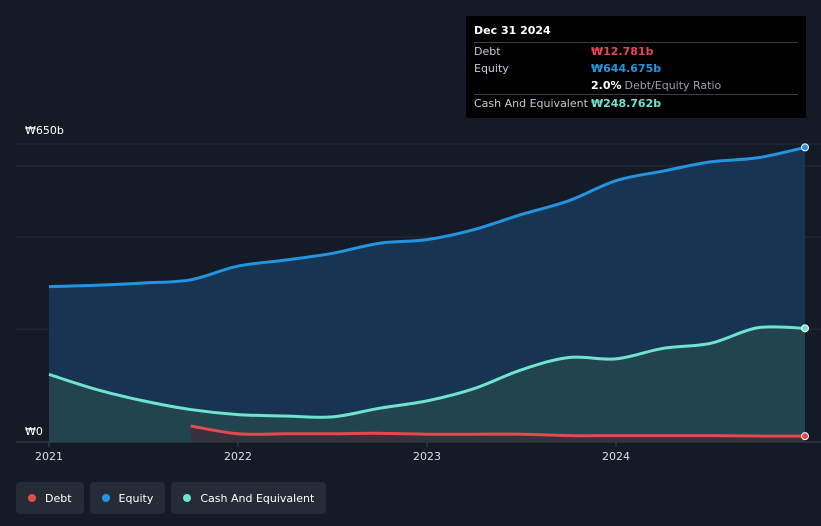 This screenshot has width=821, height=526. What do you see at coordinates (805, 436) in the screenshot?
I see `debt-end-marker` at bounding box center [805, 436].